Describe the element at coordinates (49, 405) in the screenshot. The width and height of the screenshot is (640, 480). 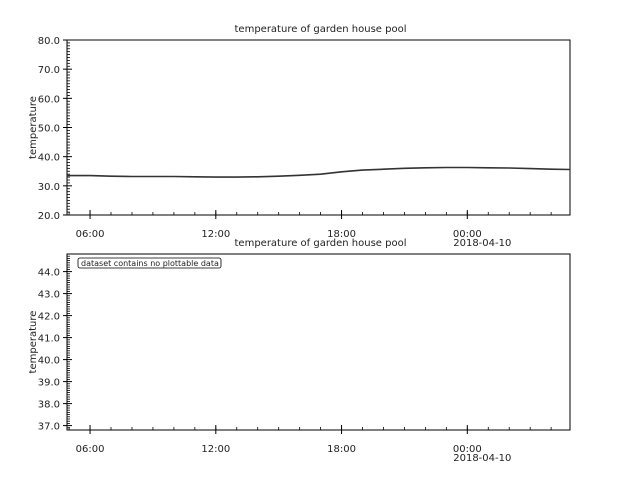
I see `y-tick-label: 38.0` at that location.